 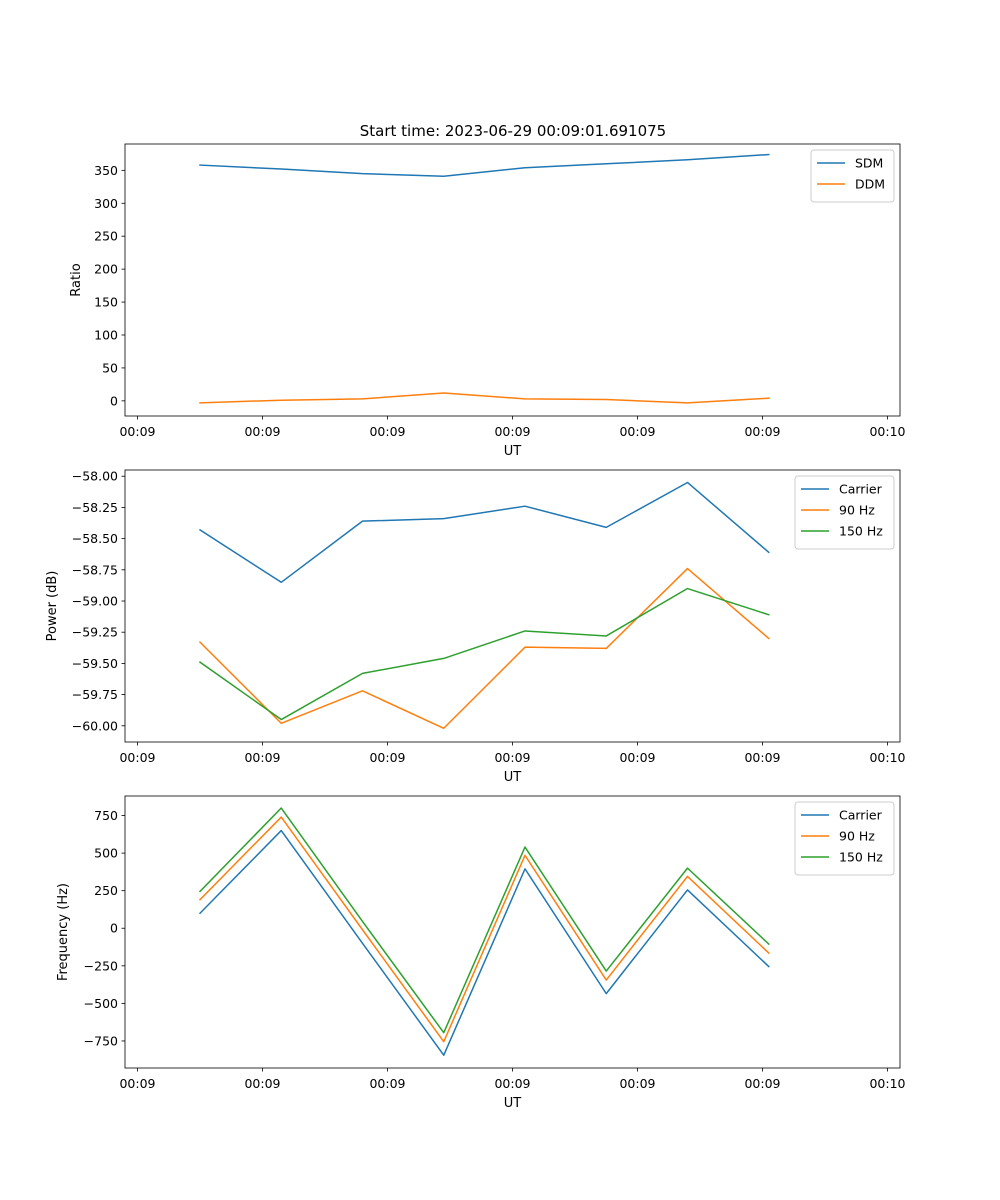 I want to click on y-tick-label: 300, so click(x=106, y=203).